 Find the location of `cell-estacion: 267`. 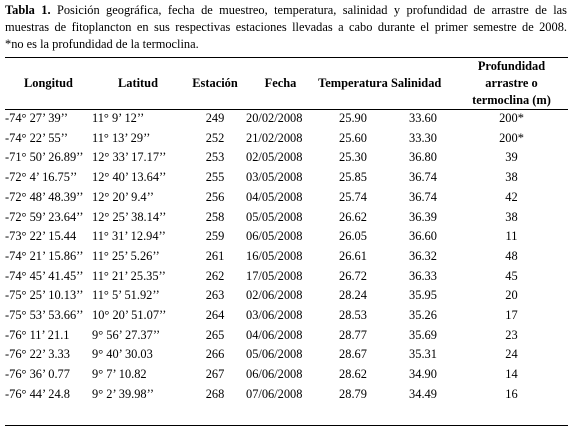

cell-estacion: 267 is located at coordinates (215, 374).